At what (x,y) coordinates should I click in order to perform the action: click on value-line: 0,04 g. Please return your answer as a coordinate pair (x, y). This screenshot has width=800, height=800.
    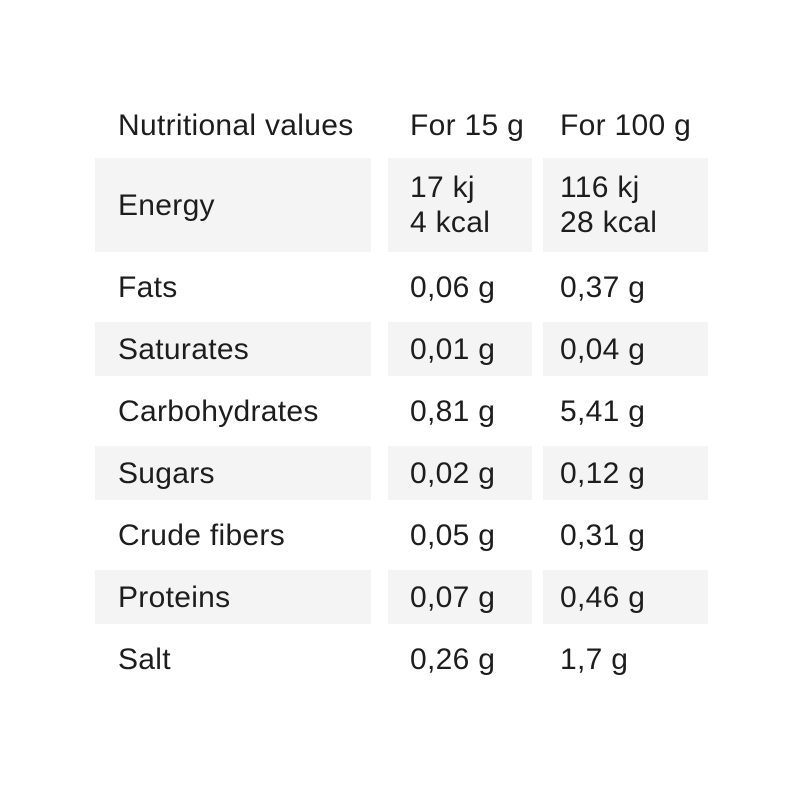
    Looking at the image, I should click on (603, 349).